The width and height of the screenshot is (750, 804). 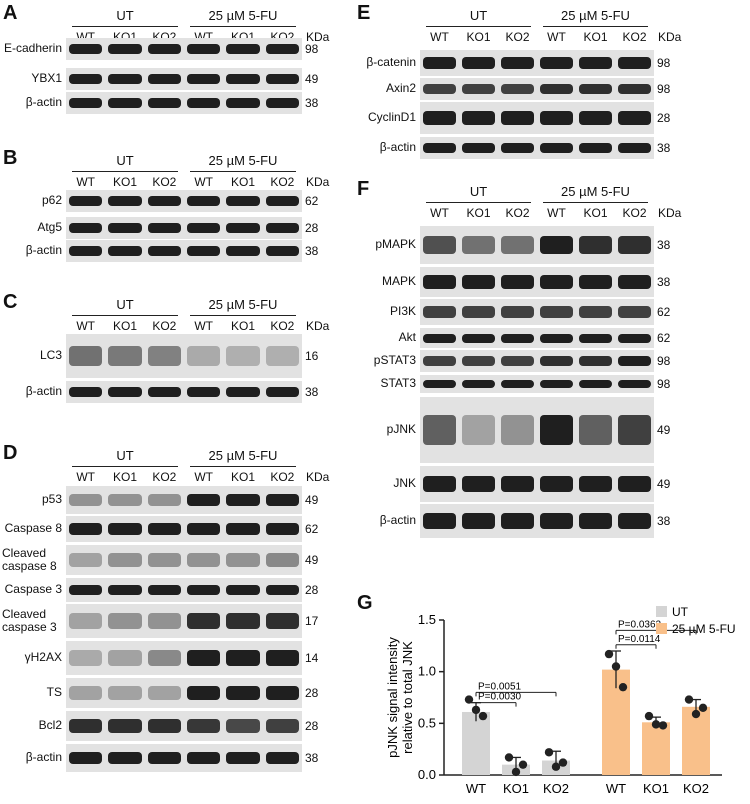 What do you see at coordinates (398, 383) in the screenshot?
I see `blot-row-label: STAT3` at bounding box center [398, 383].